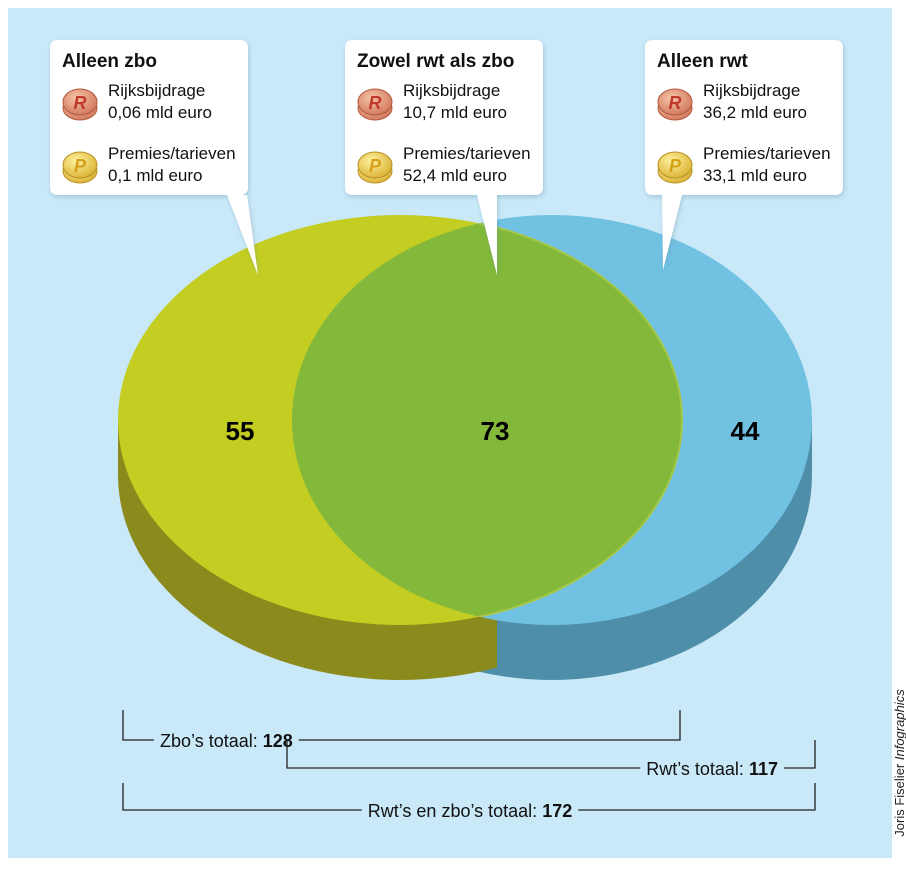 The width and height of the screenshot is (906, 870). Describe the element at coordinates (240, 431) in the screenshot. I see `region-count: 55` at that location.